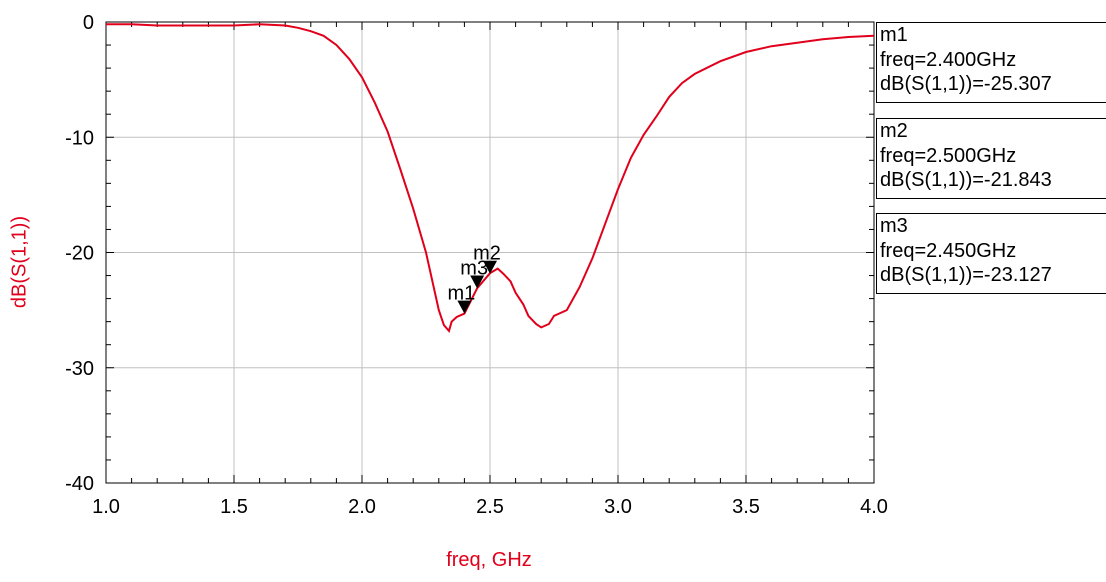 This screenshot has height=582, width=1106. I want to click on y-axis-label: dB(S(1,1)), so click(19, 262).